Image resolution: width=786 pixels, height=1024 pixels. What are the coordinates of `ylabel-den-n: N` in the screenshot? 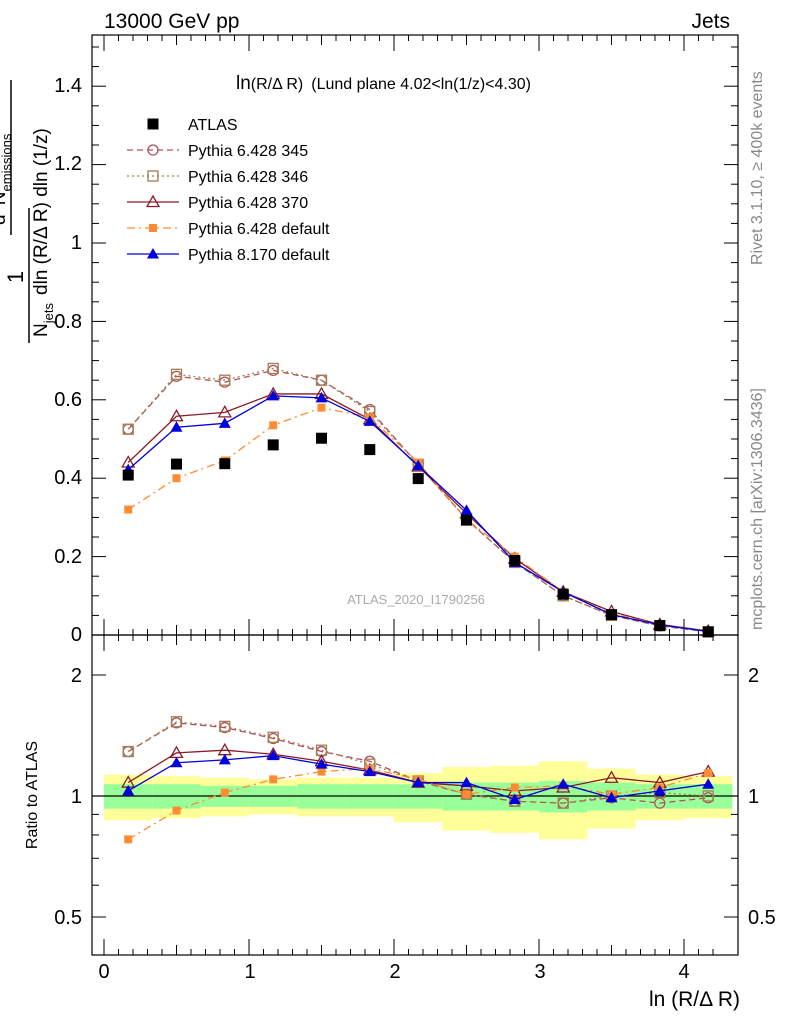 It's located at (41, 330).